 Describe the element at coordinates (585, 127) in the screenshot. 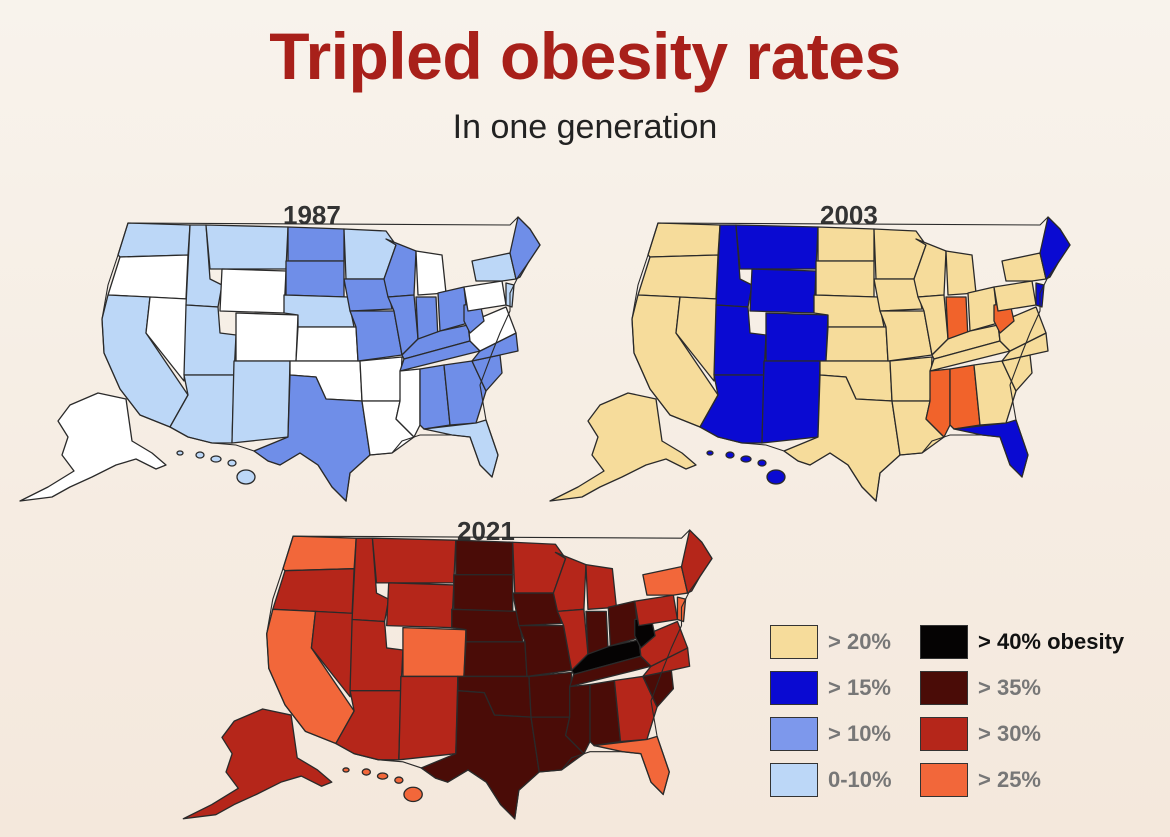

I see `page-subtitle: In one generation` at that location.